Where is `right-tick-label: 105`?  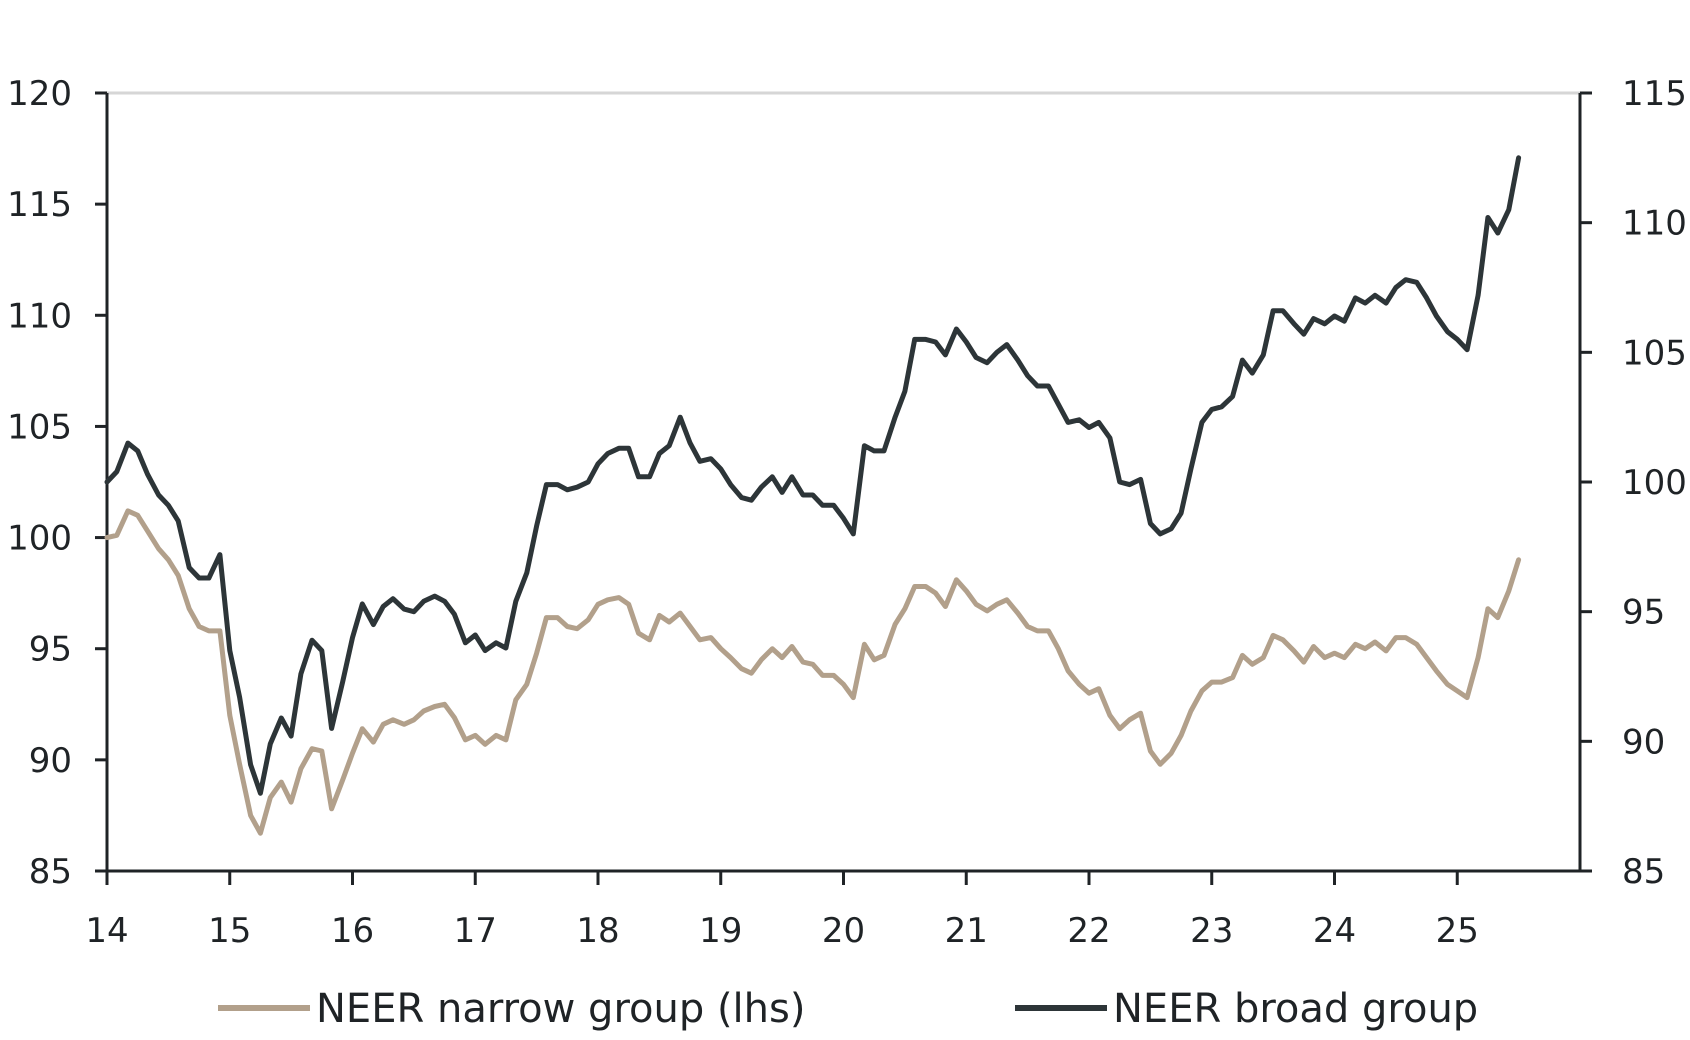 right-tick-label: 105 is located at coordinates (1654, 353).